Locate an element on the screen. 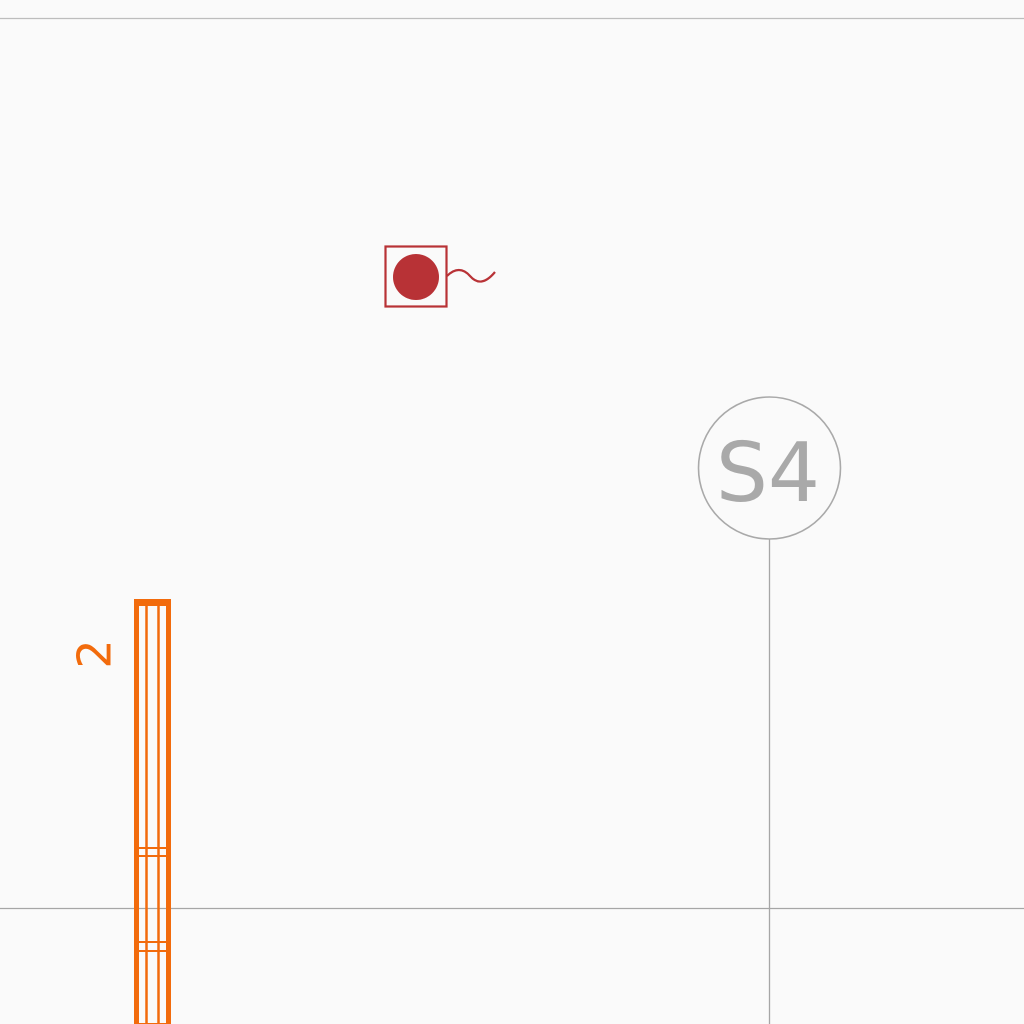 This screenshot has width=1024, height=1024. wall-outline is located at coordinates (152, 811).